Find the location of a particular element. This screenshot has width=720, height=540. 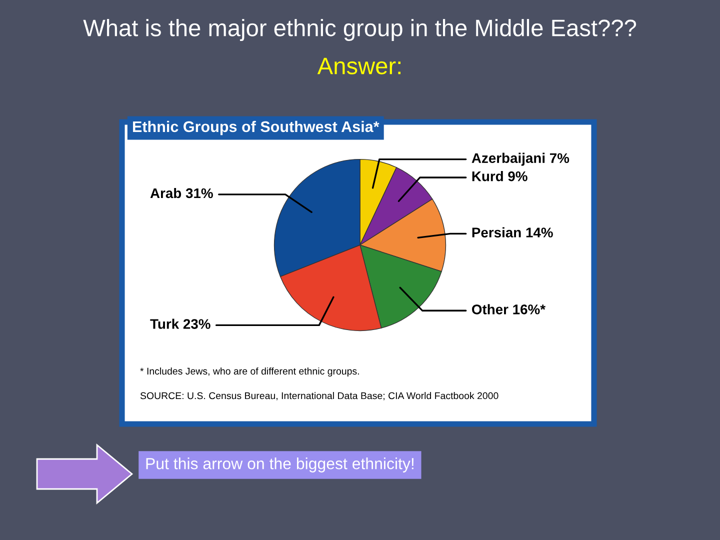

text: Answer: is located at coordinates (358, 66).